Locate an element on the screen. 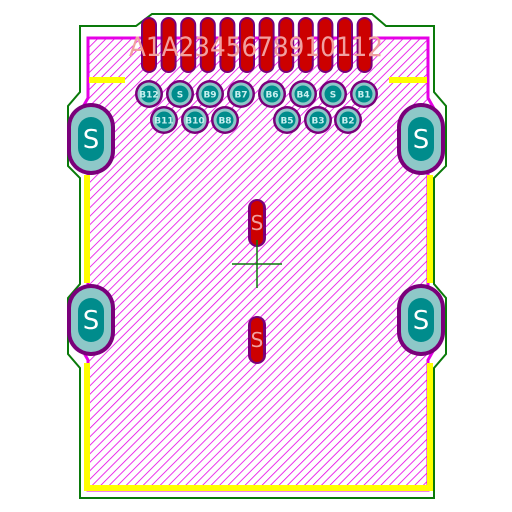 The height and width of the screenshot is (512, 512). crosshair-icon is located at coordinates (257, 264).